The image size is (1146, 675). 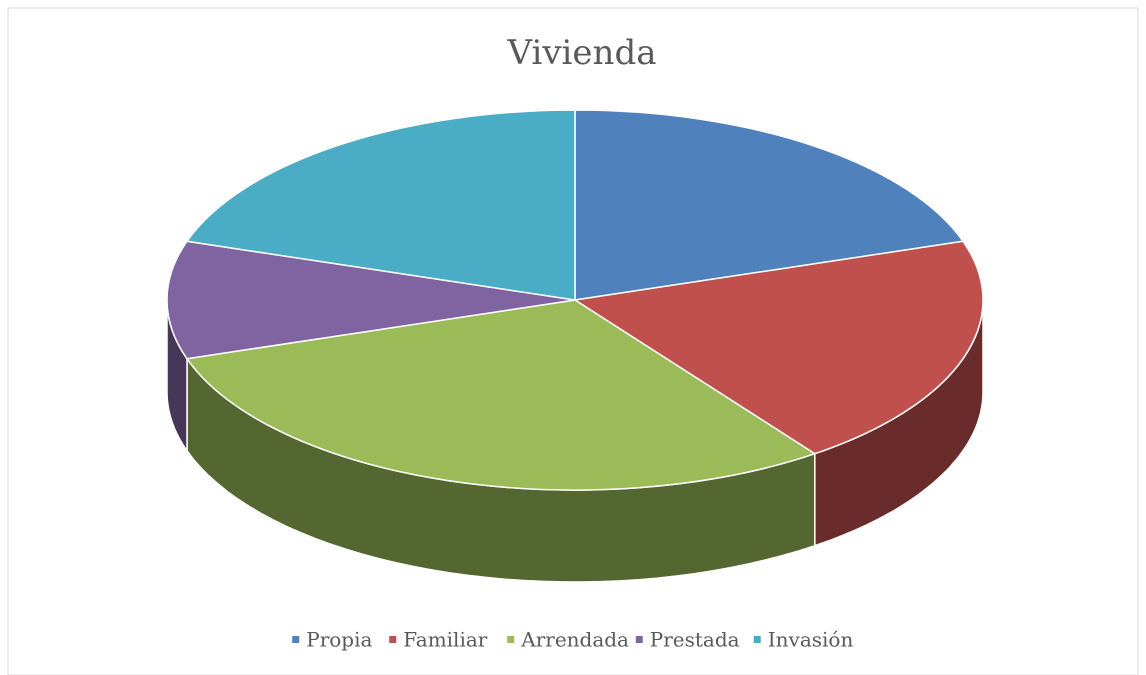 What do you see at coordinates (574, 640) in the screenshot?
I see `legend-label: Arrendada` at bounding box center [574, 640].